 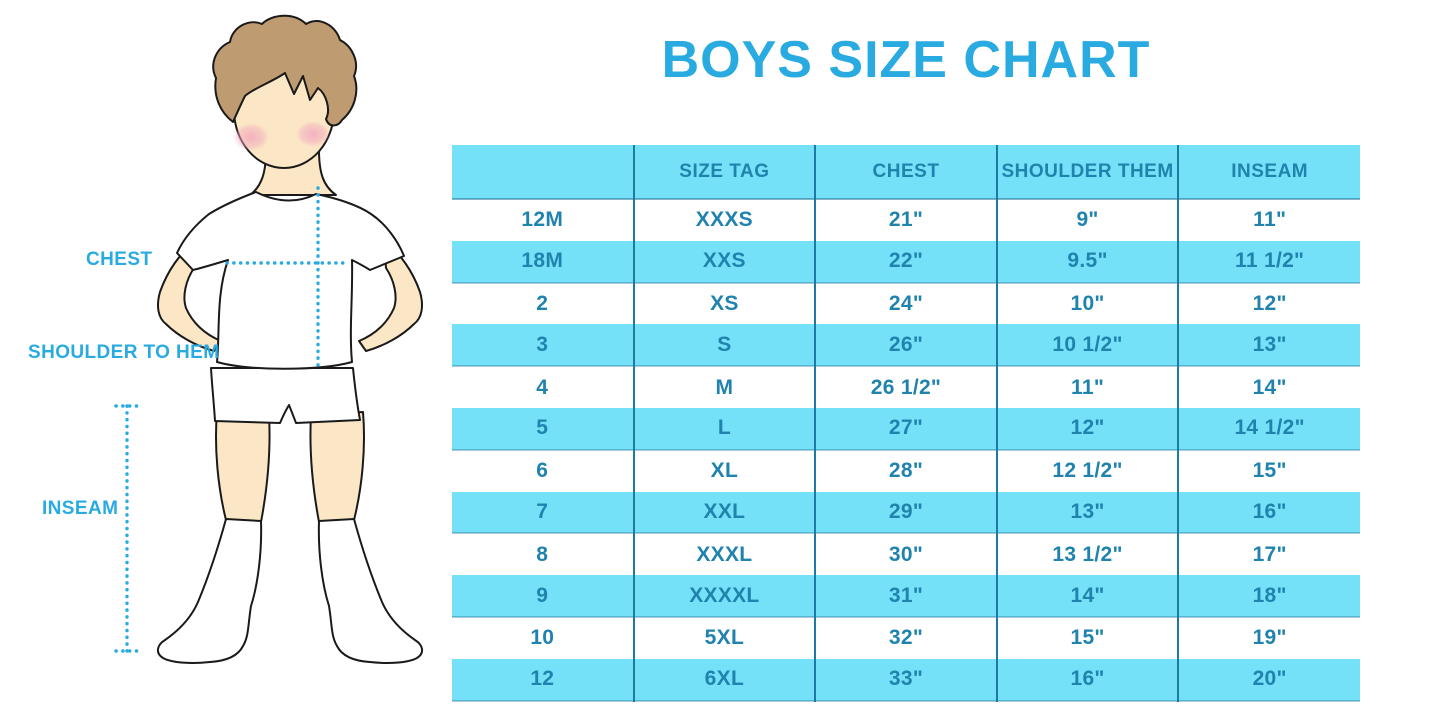 What do you see at coordinates (542, 595) in the screenshot?
I see `cell-age: 9` at bounding box center [542, 595].